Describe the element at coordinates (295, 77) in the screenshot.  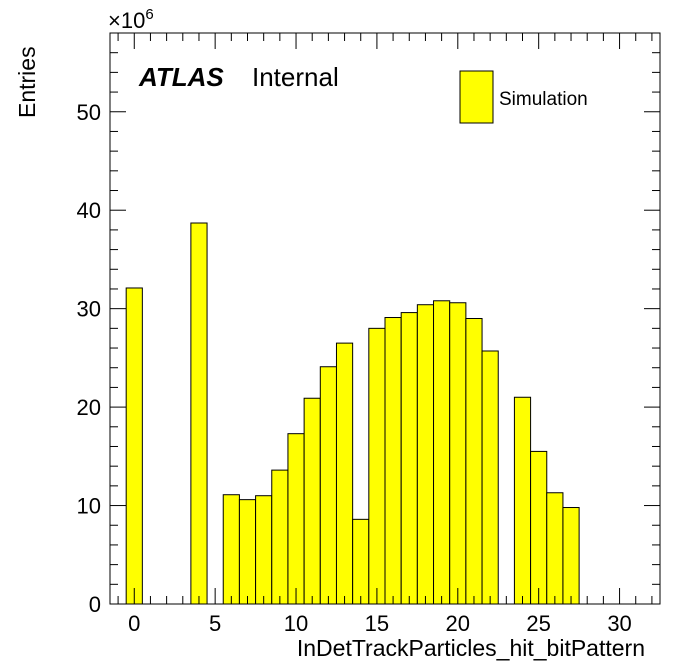
I see `internal-label: Internal` at that location.